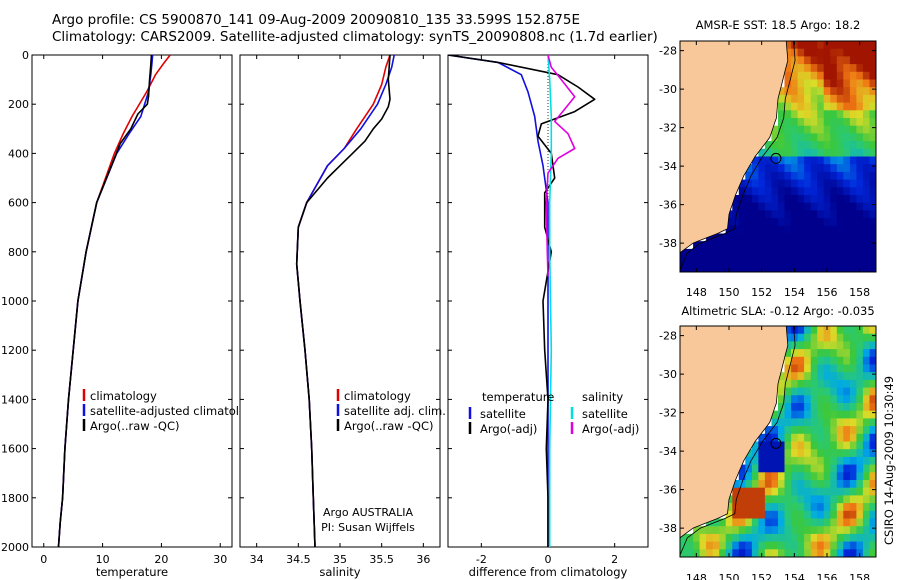  What do you see at coordinates (605, 414) in the screenshot?
I see `legend-label: satellite` at bounding box center [605, 414].